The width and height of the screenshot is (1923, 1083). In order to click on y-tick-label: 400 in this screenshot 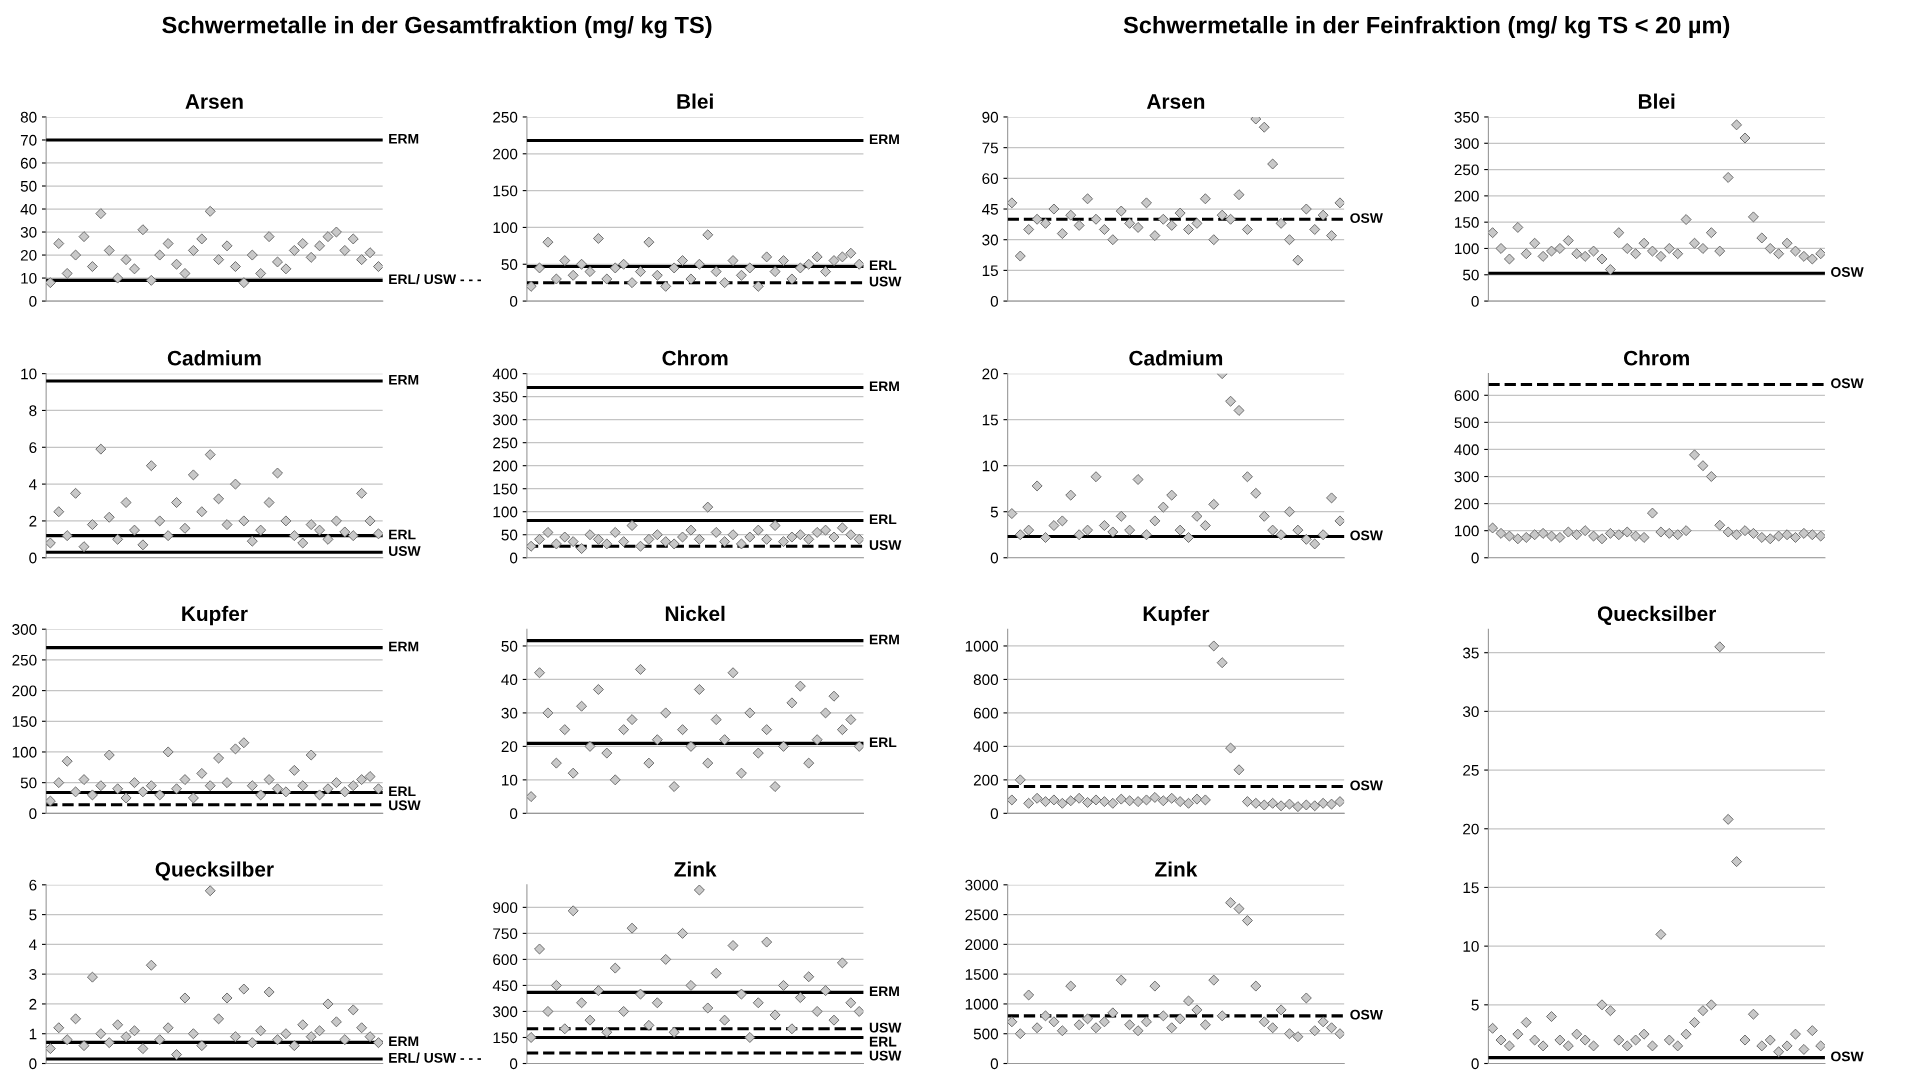, I will do `click(986, 747)`.